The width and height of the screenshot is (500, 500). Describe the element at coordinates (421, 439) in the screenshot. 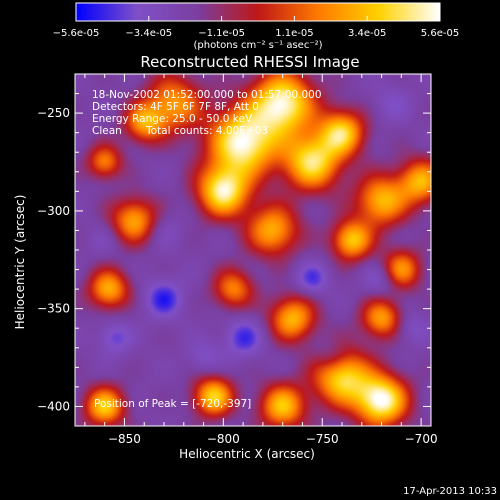

I see `x-tick-label: −700` at that location.